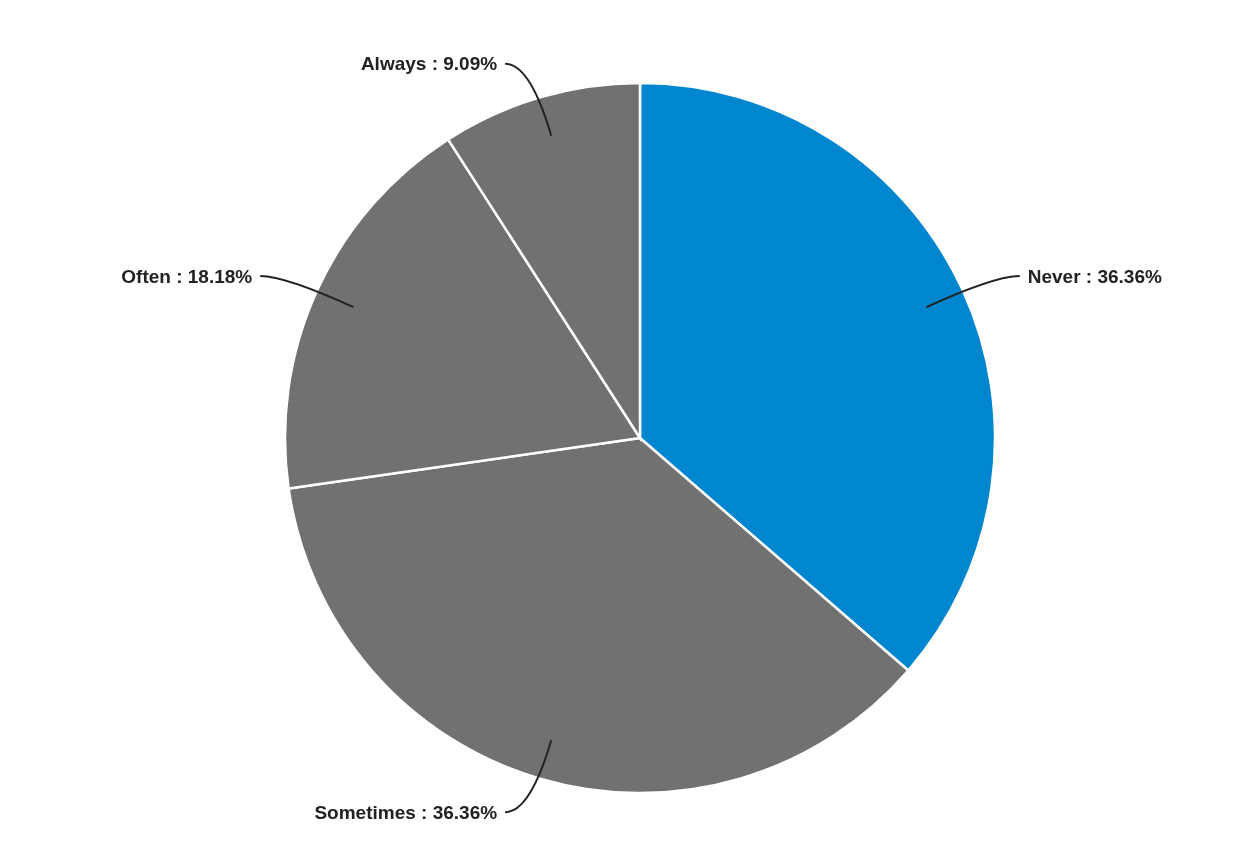 Image resolution: width=1258 pixels, height=862 pixels. What do you see at coordinates (406, 812) in the screenshot?
I see `slice-label: Sometimes : 36.36%` at bounding box center [406, 812].